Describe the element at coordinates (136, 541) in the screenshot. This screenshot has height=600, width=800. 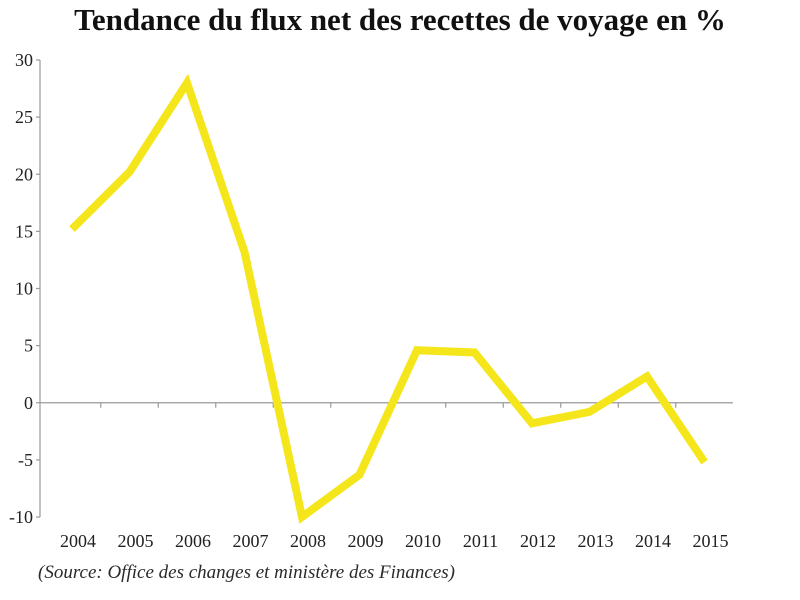
I see `x-tick-label: 2005` at that location.